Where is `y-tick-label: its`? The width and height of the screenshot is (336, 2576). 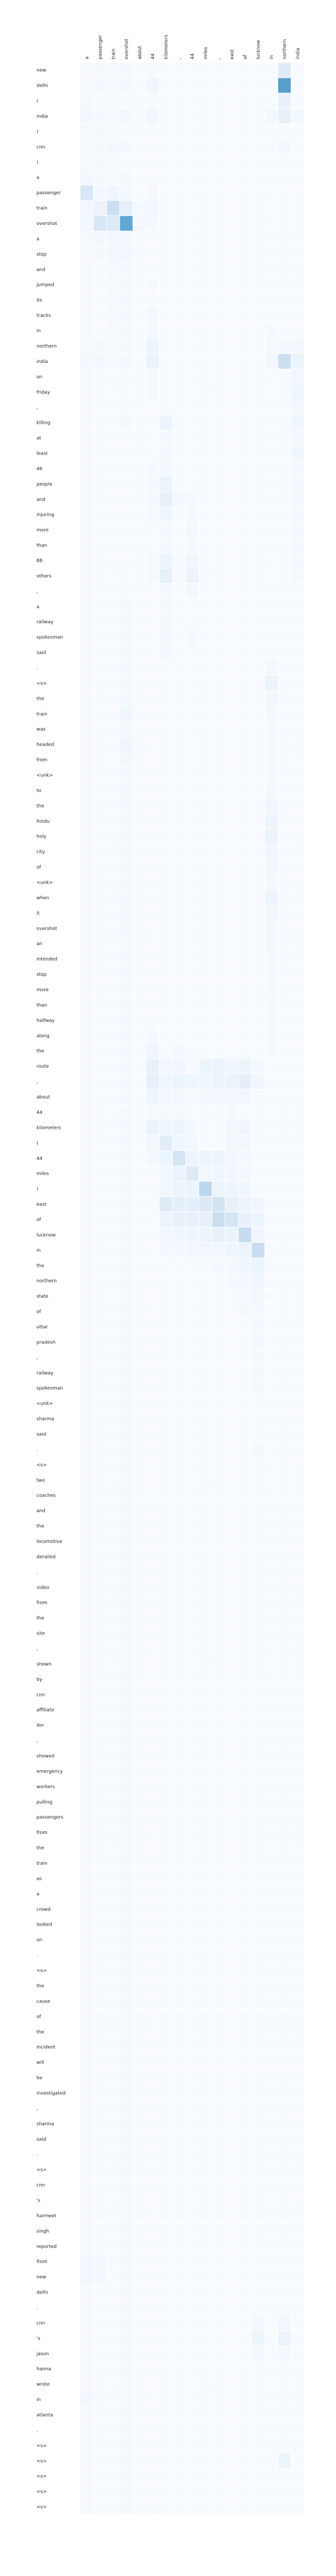 y-tick-label: its is located at coordinates (39, 300).